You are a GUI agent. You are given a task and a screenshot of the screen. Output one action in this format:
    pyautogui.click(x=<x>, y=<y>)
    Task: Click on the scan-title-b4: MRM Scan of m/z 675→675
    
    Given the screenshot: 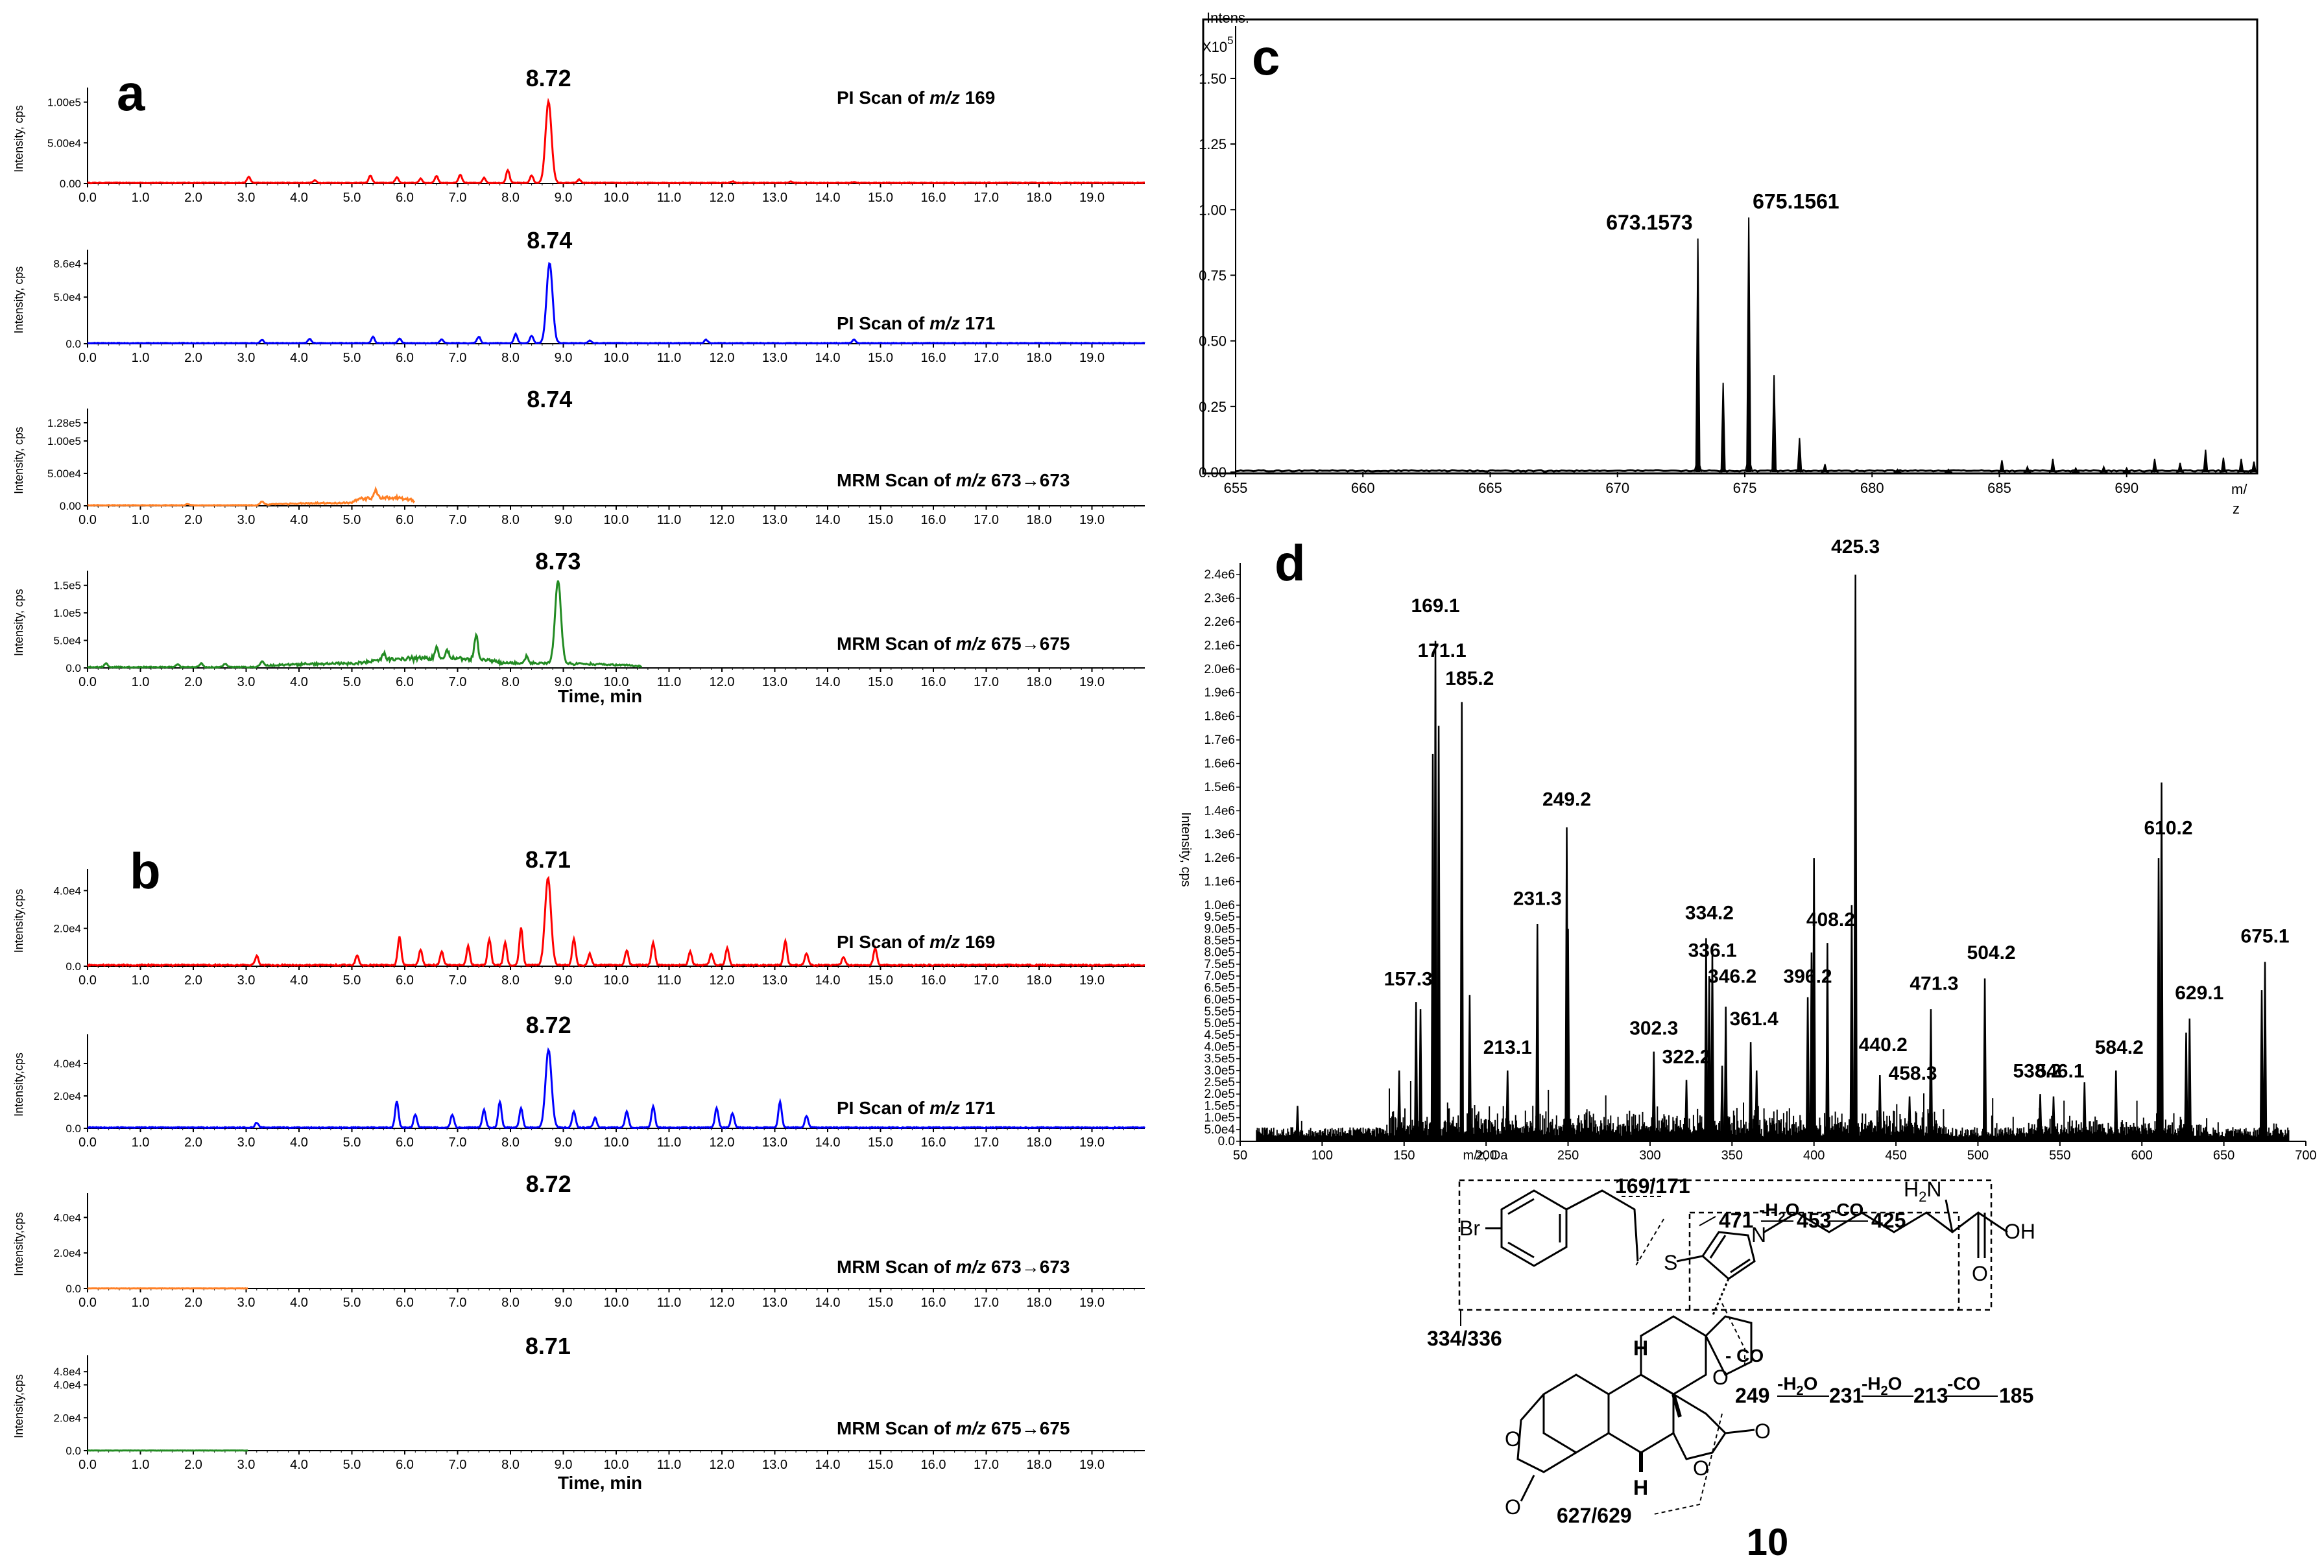 What is the action you would take?
    pyautogui.click(x=953, y=1428)
    